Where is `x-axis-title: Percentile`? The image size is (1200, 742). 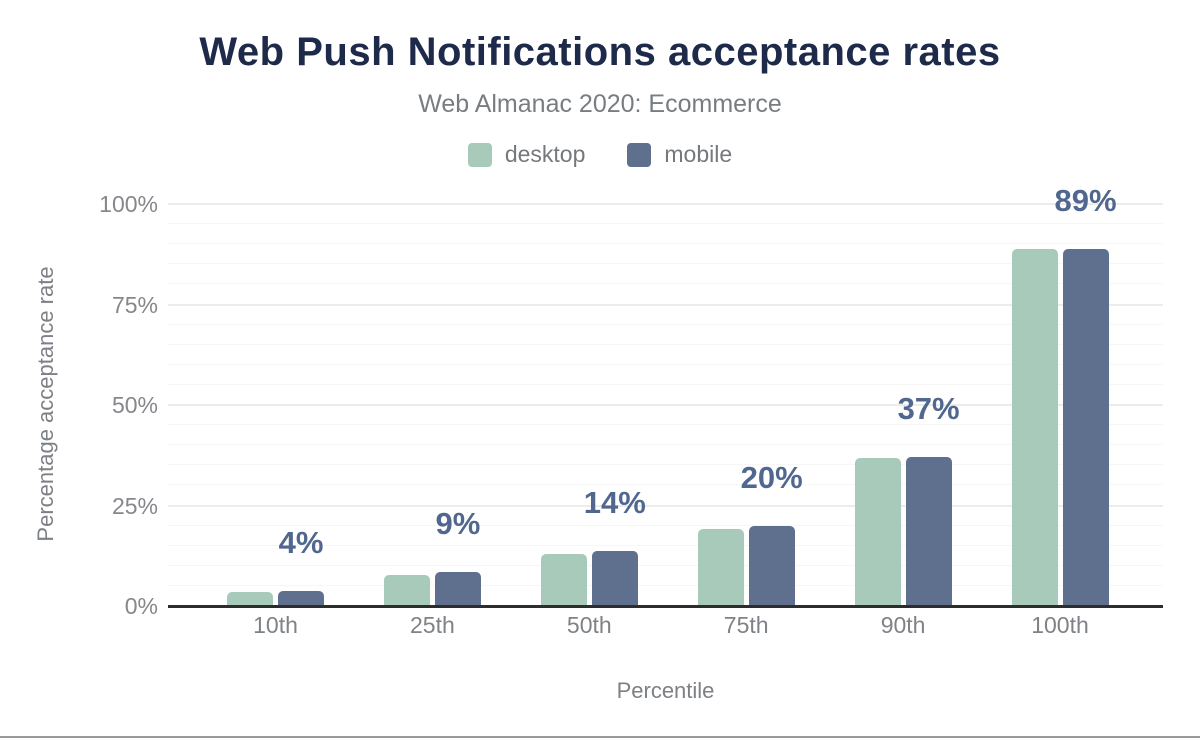
x-axis-title: Percentile is located at coordinates (665, 690).